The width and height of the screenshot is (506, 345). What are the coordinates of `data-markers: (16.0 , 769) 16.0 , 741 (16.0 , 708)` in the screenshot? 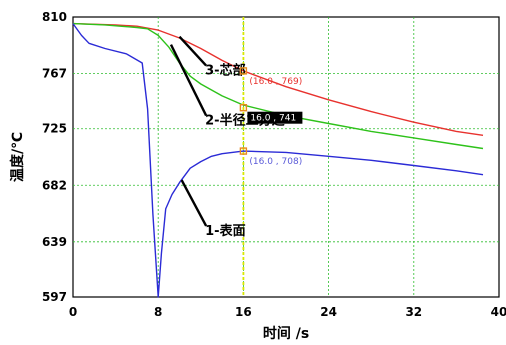 It's located at (271, 117).